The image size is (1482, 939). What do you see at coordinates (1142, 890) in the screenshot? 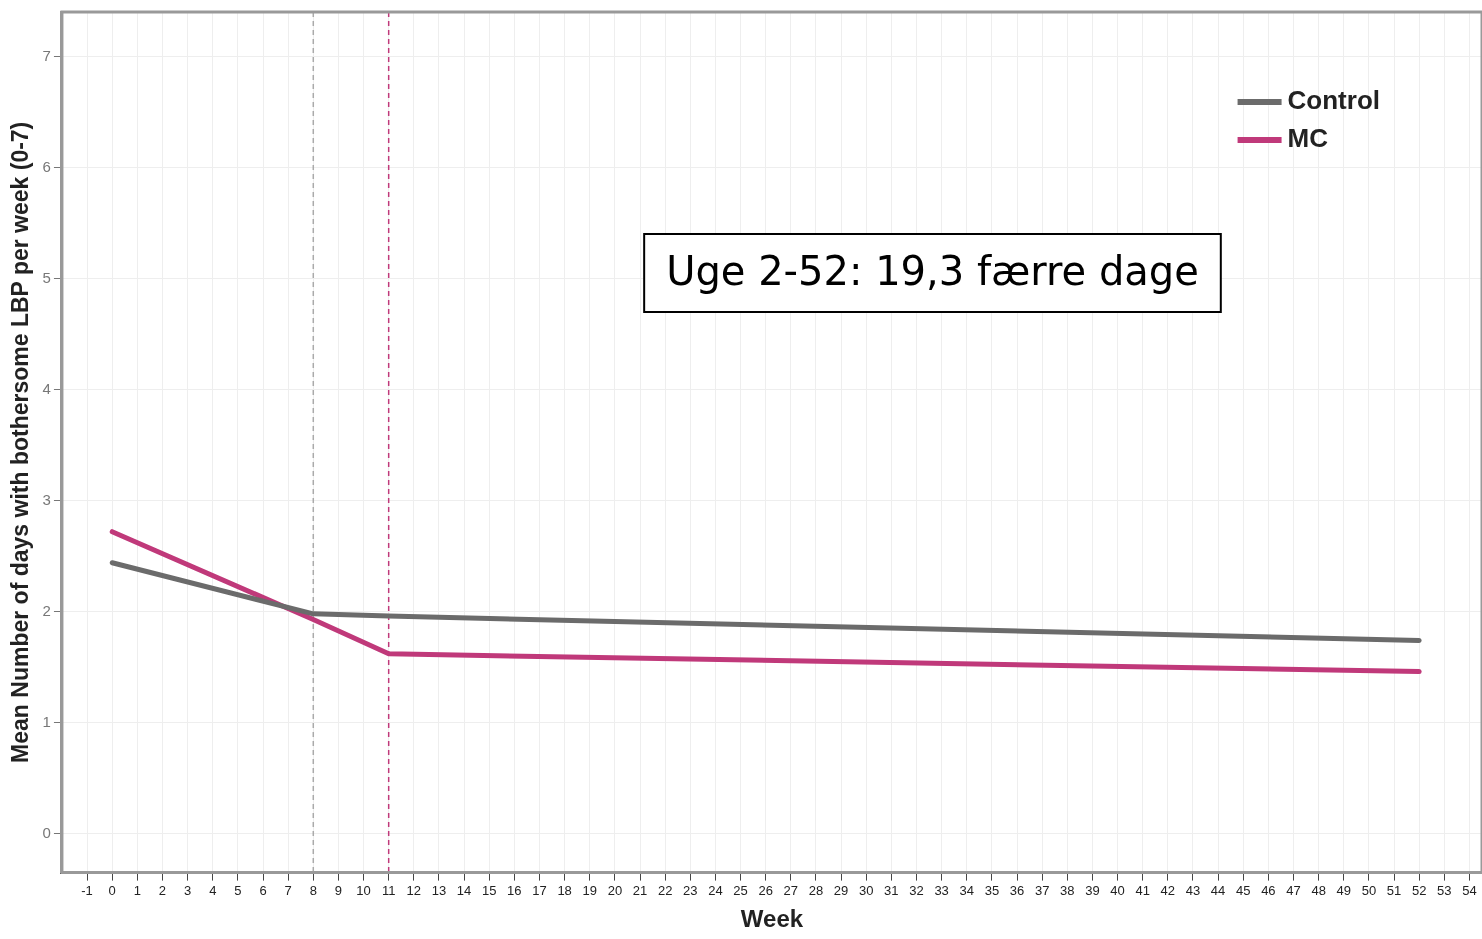
I see `x-tick-label: 41` at bounding box center [1142, 890].